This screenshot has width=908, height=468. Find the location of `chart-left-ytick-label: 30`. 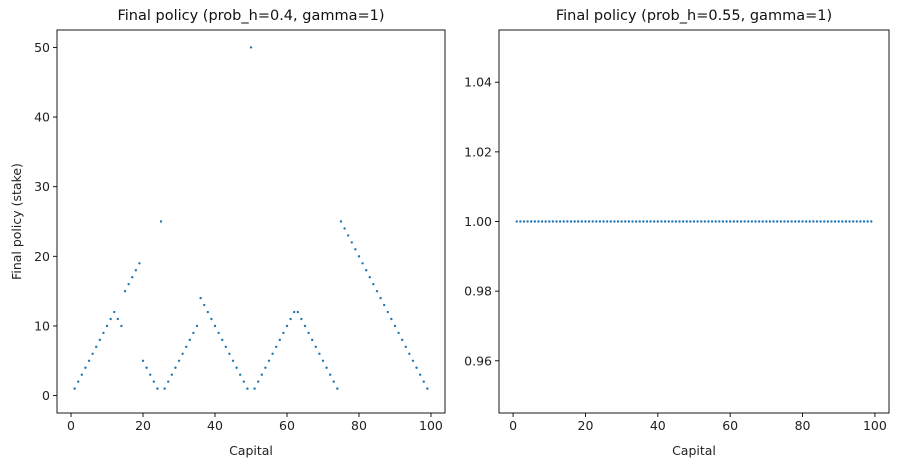

chart-left-ytick-label: 30 is located at coordinates (42, 186).